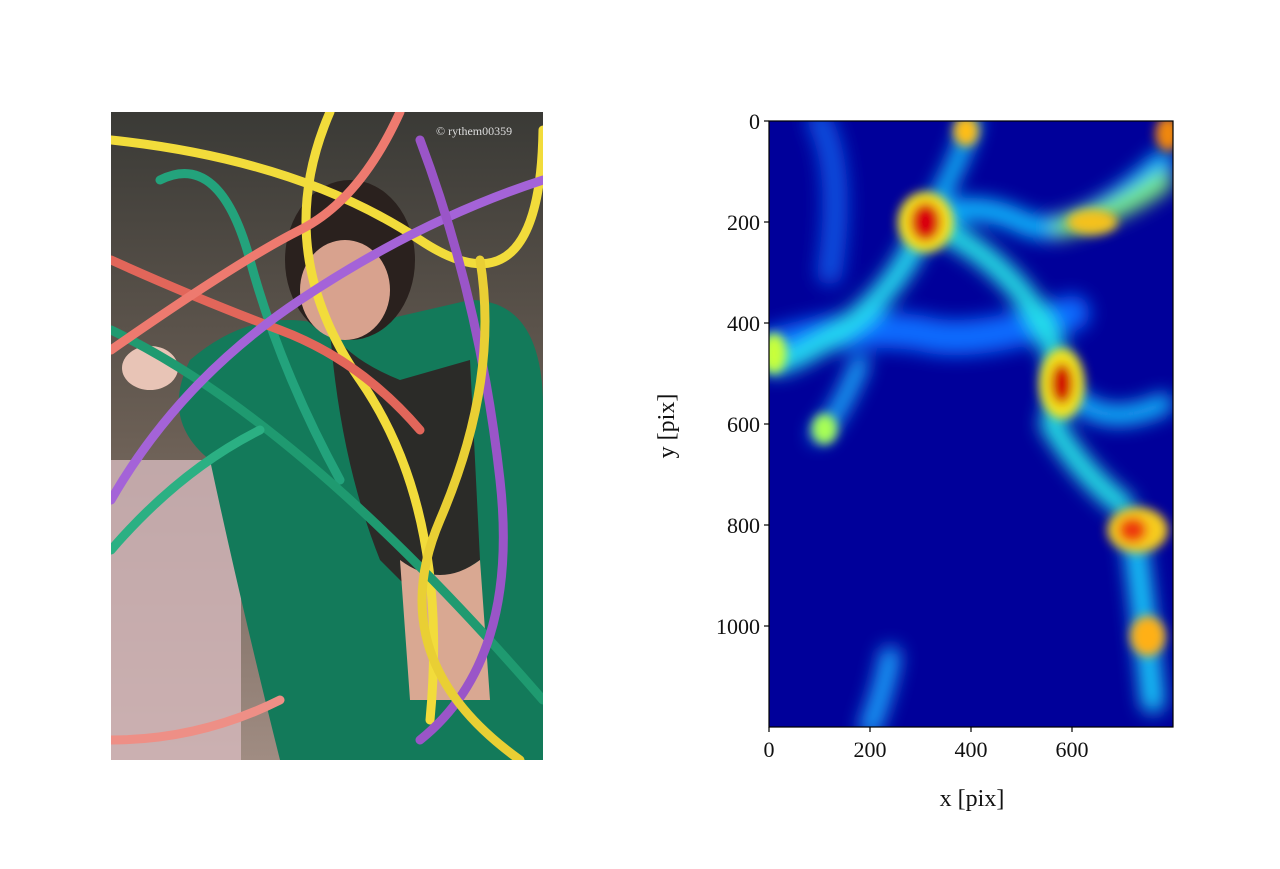 The height and width of the screenshot is (869, 1280). I want to click on x-tick-label: 0, so click(769, 749).